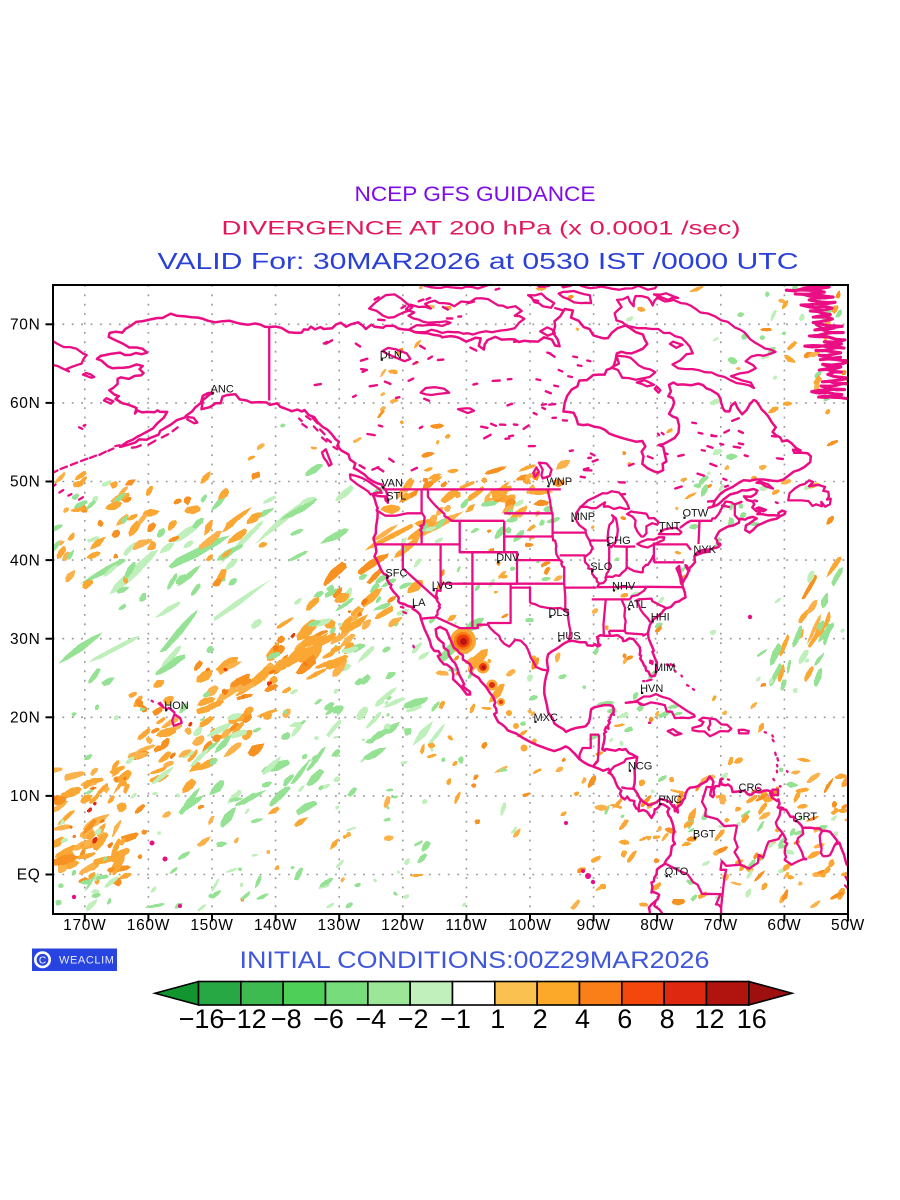 This screenshot has height=1200, width=900. What do you see at coordinates (419, 603) in the screenshot?
I see `svg-text: LA` at bounding box center [419, 603].